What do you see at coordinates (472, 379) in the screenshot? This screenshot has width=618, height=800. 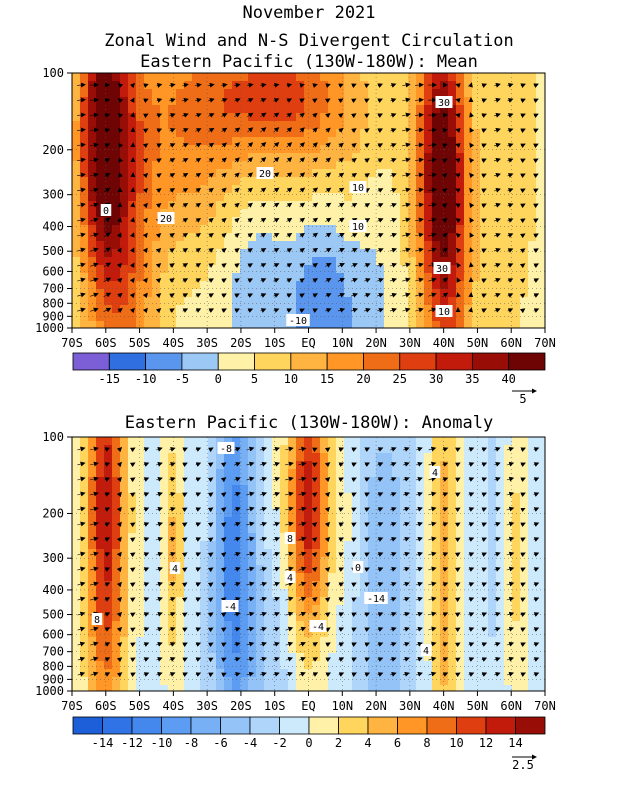 I see `colorbar-level-label: 35` at bounding box center [472, 379].